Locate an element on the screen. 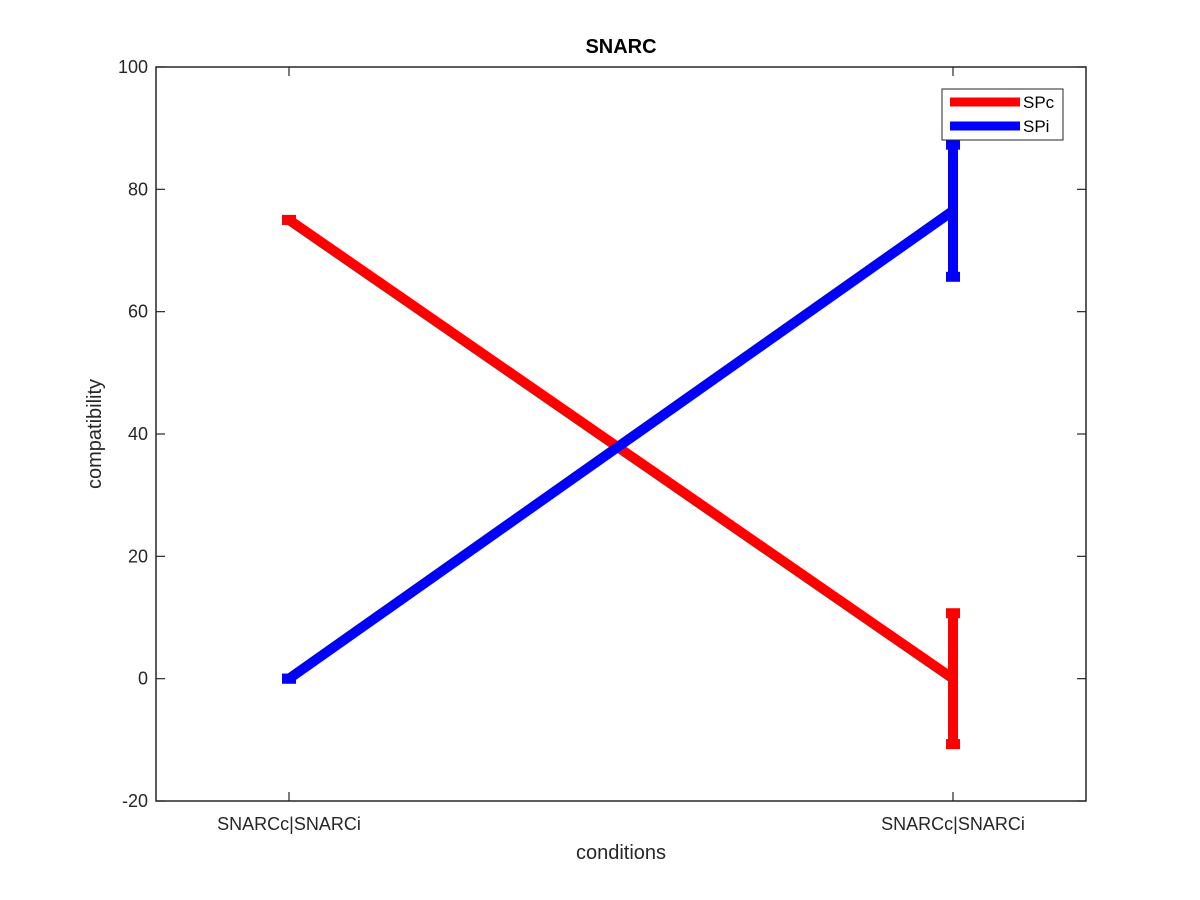 This screenshot has width=1200, height=900. y-tick-label: 40 is located at coordinates (138, 434).